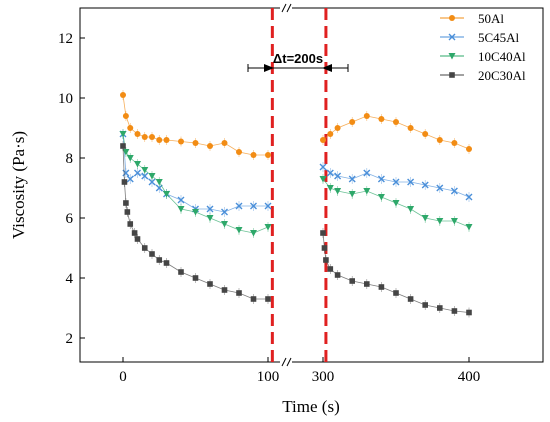 The height and width of the screenshot is (422, 550). I want to click on legend-marker-20c30al, so click(452, 75).